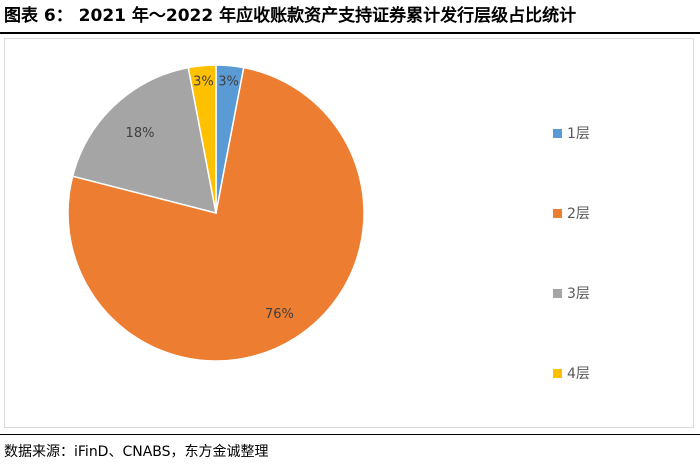 This screenshot has height=465, width=700. What do you see at coordinates (140, 133) in the screenshot?
I see `data-label-3: 18%` at bounding box center [140, 133].